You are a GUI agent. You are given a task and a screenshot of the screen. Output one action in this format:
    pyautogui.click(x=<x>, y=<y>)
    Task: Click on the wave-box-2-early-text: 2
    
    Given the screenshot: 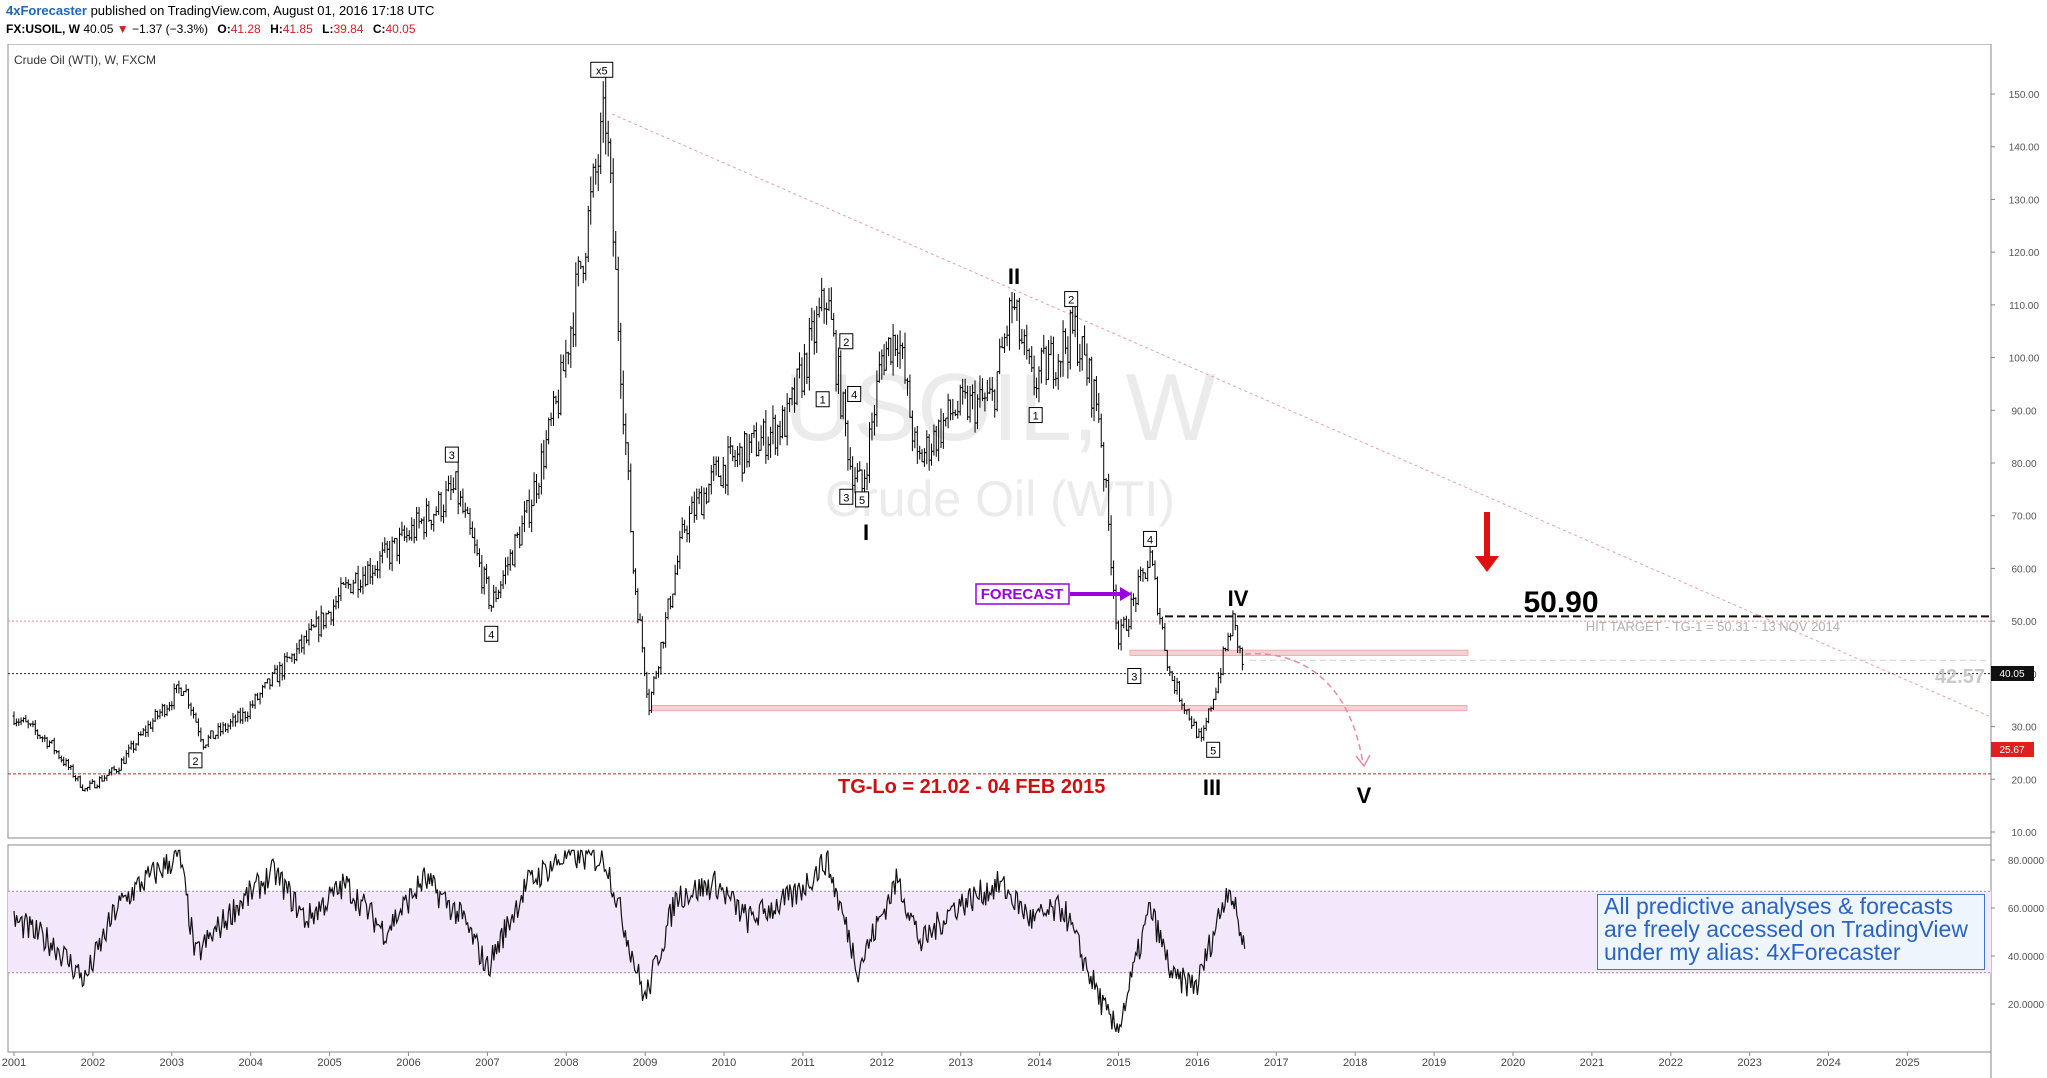 What is the action you would take?
    pyautogui.click(x=195, y=762)
    